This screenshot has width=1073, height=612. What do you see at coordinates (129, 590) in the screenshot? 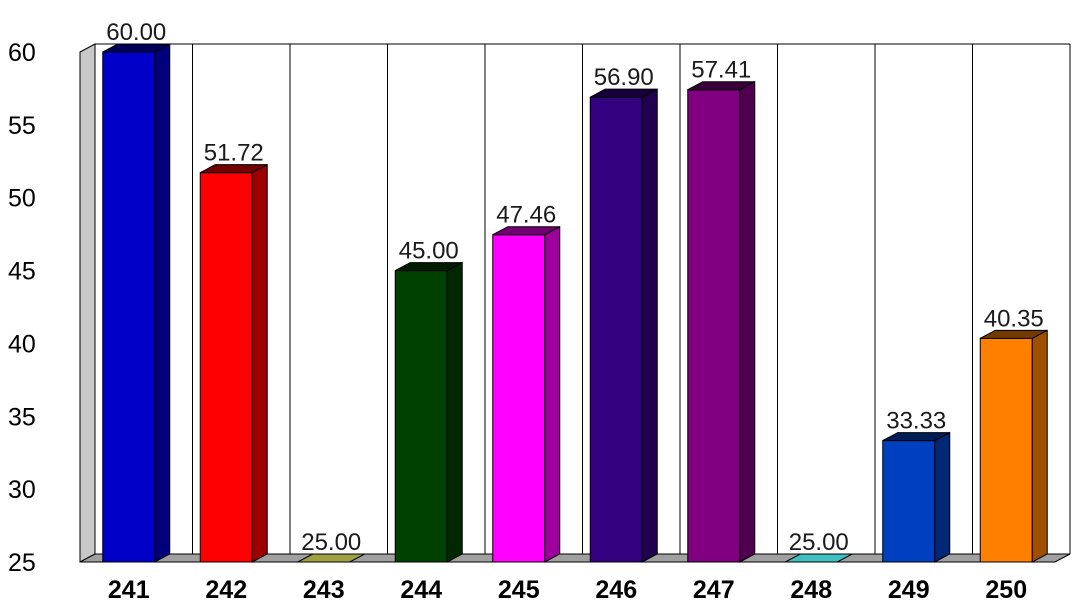
I see `x-tick-label: 241` at bounding box center [129, 590].